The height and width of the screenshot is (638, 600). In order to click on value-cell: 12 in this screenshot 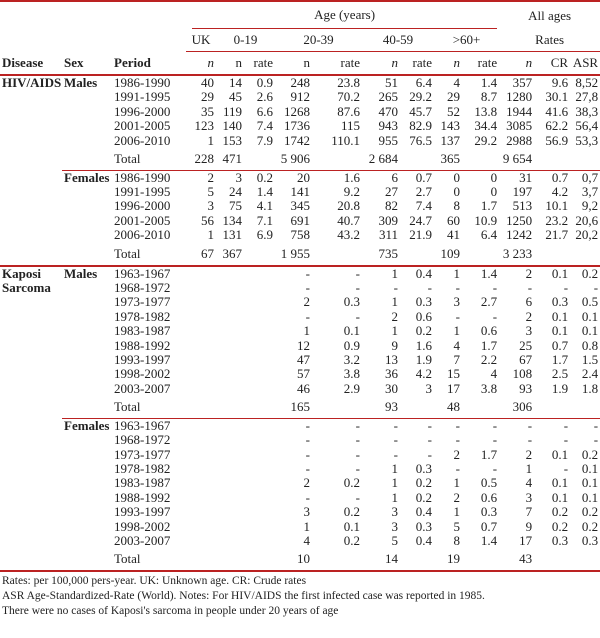, I will do `click(304, 345)`.